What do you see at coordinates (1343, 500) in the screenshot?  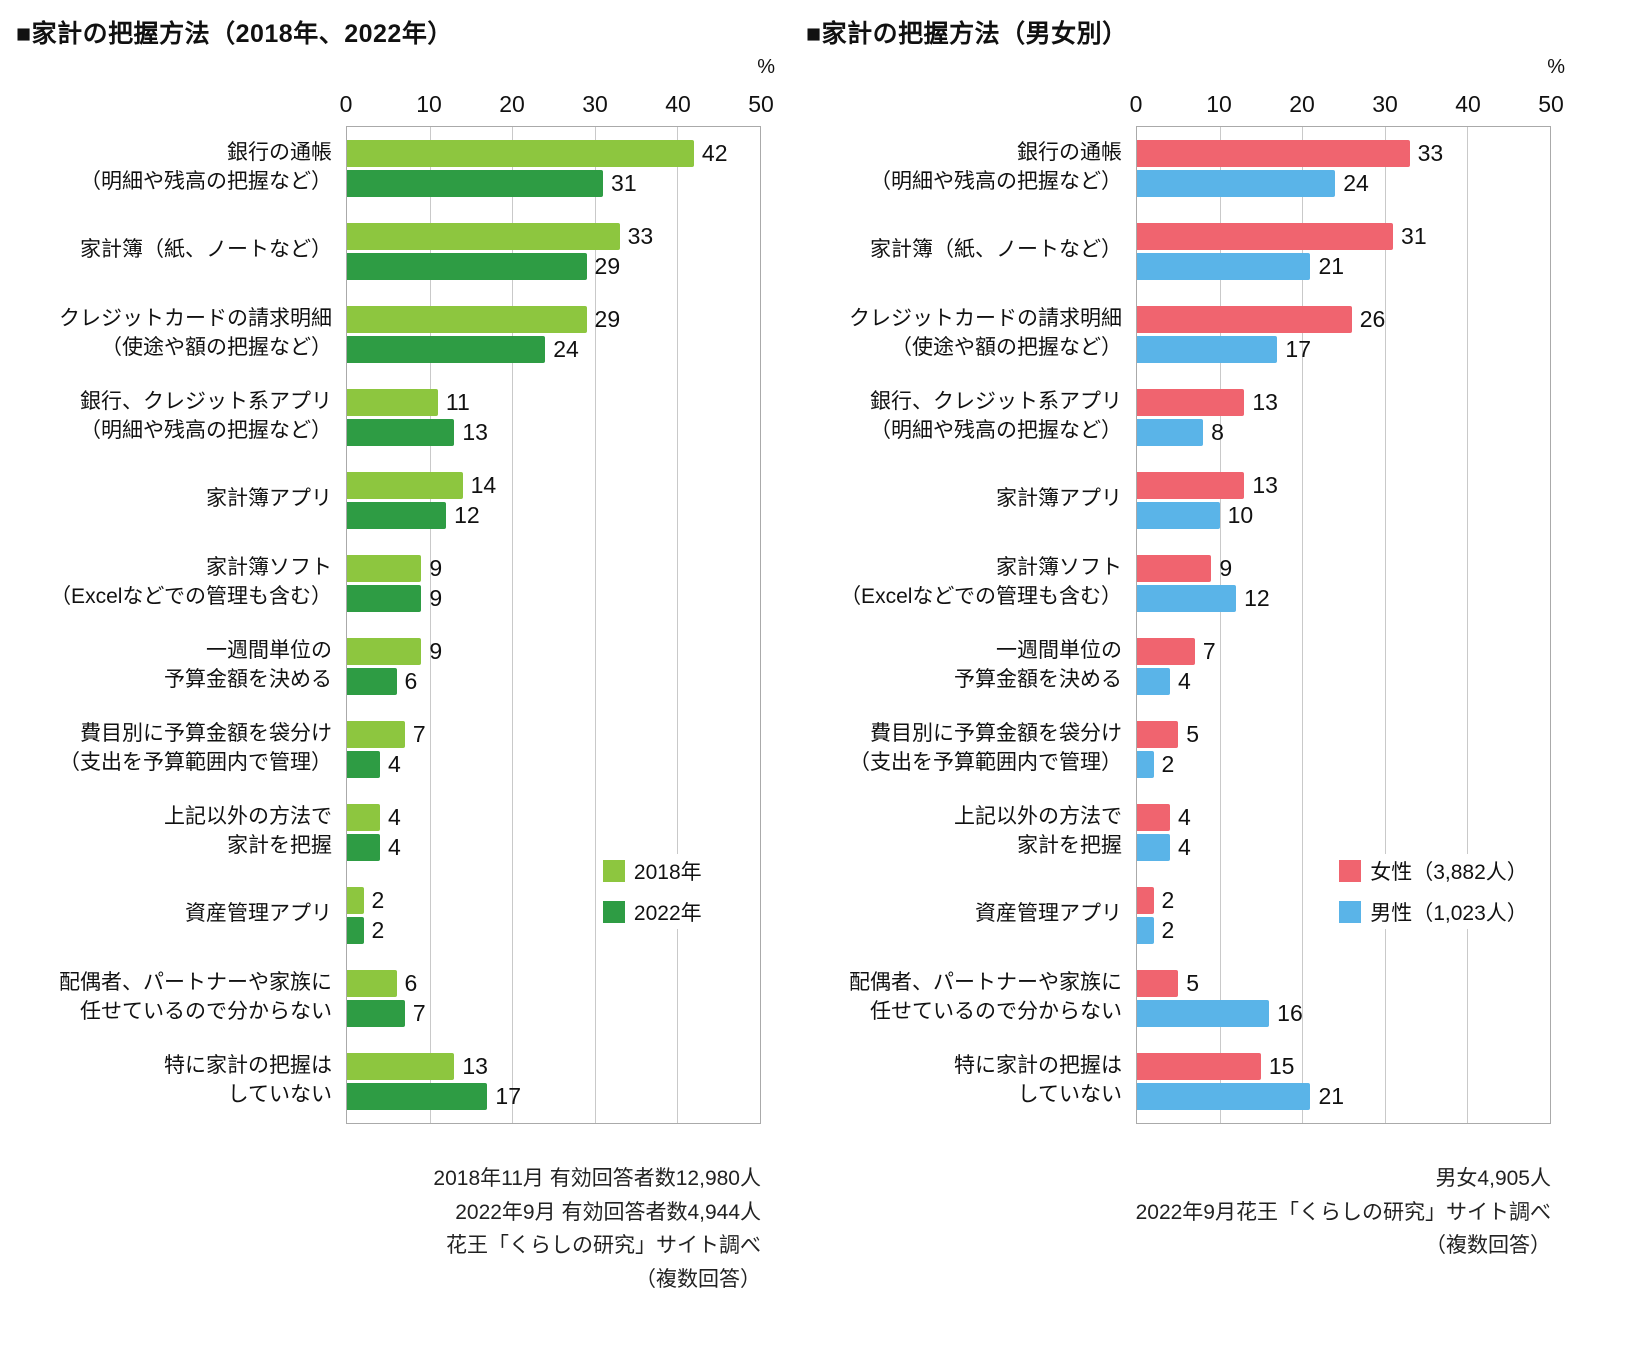 I see `bar-group: 13 10` at bounding box center [1343, 500].